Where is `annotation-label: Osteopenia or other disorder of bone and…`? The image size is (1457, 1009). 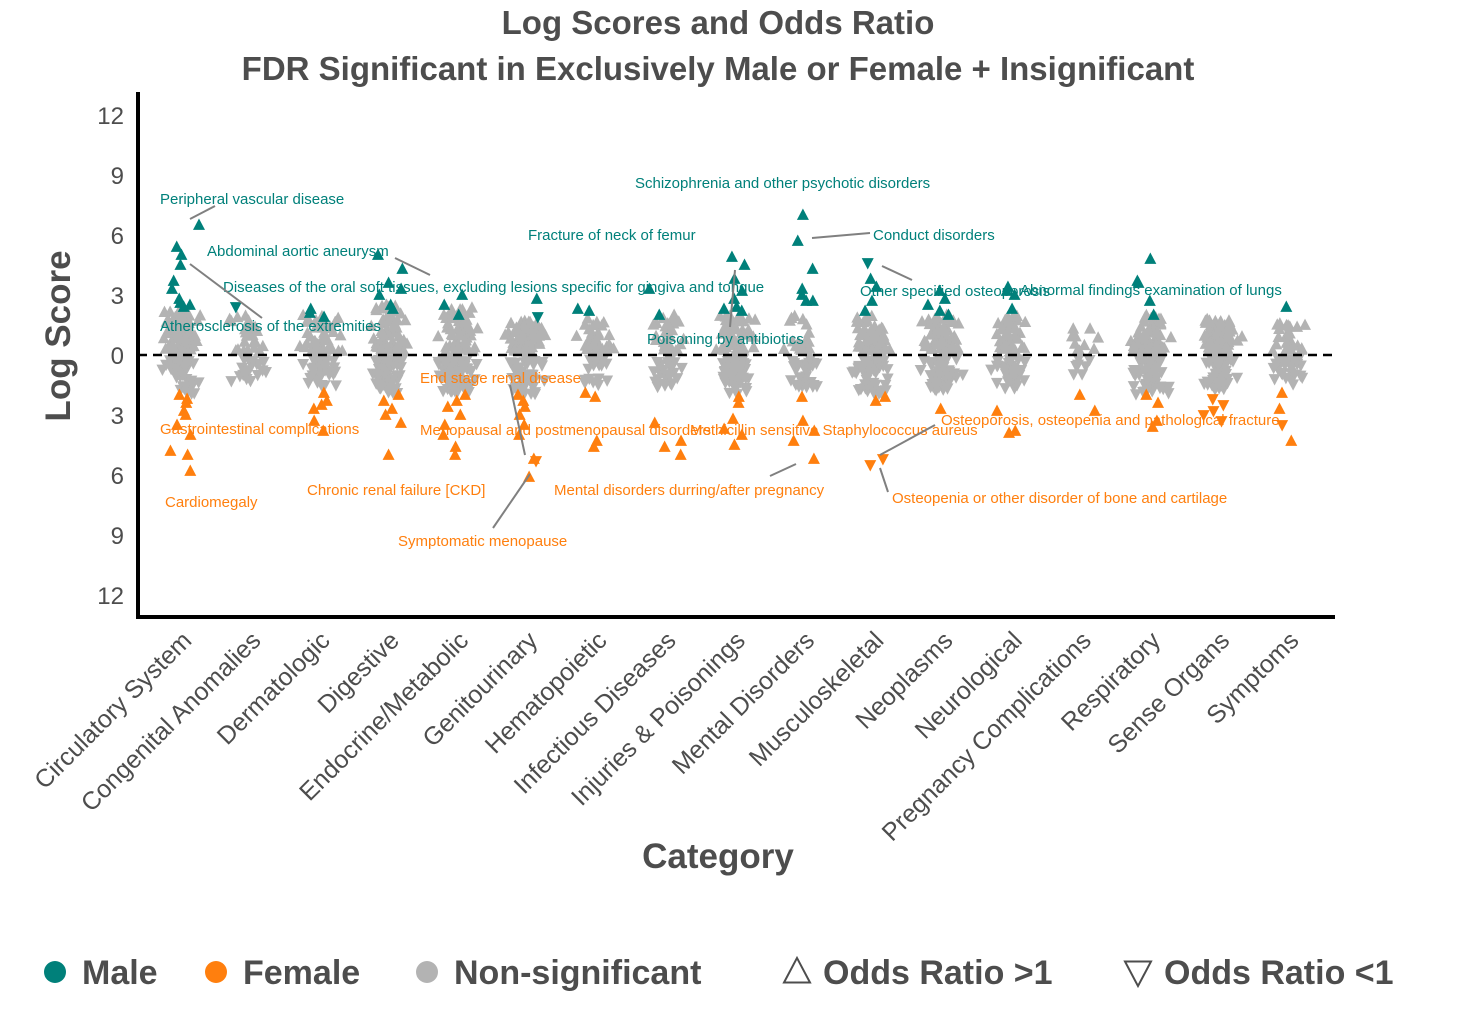 annotation-label: Osteopenia or other disorder of bone and… is located at coordinates (1059, 498).